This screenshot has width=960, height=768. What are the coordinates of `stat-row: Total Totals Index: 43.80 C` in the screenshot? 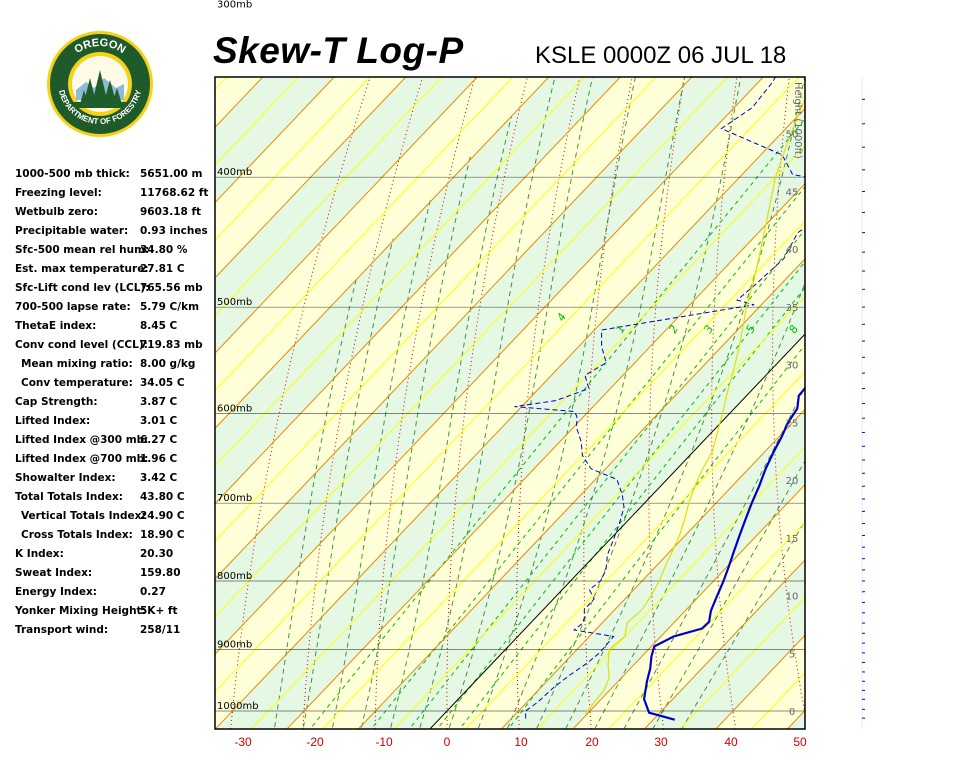 It's located at (115, 500).